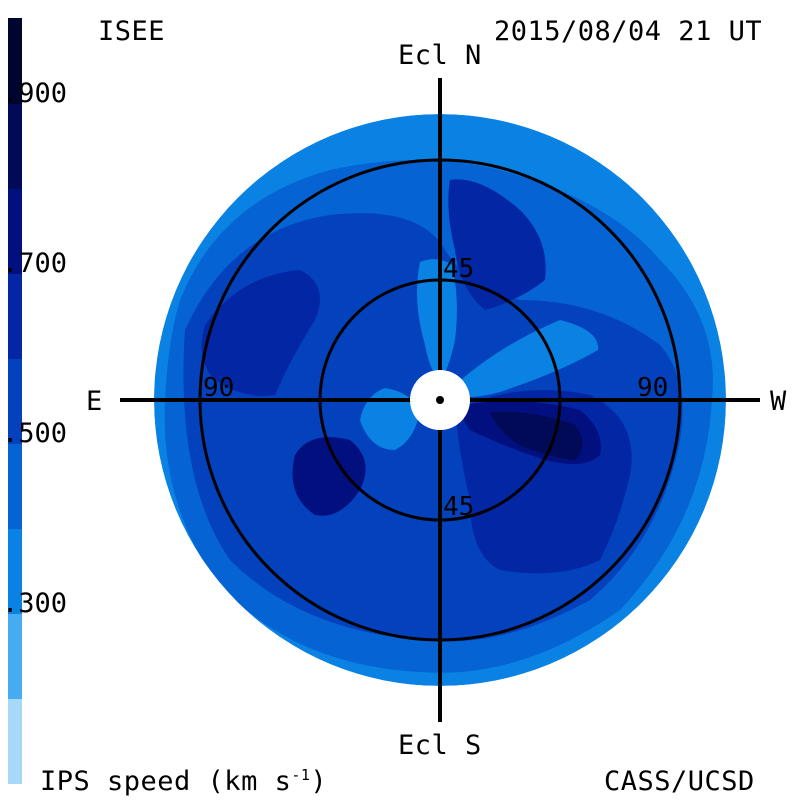 Image resolution: width=800 pixels, height=800 pixels. Describe the element at coordinates (218, 388) in the screenshot. I see `ring-label-east-90: 90` at that location.